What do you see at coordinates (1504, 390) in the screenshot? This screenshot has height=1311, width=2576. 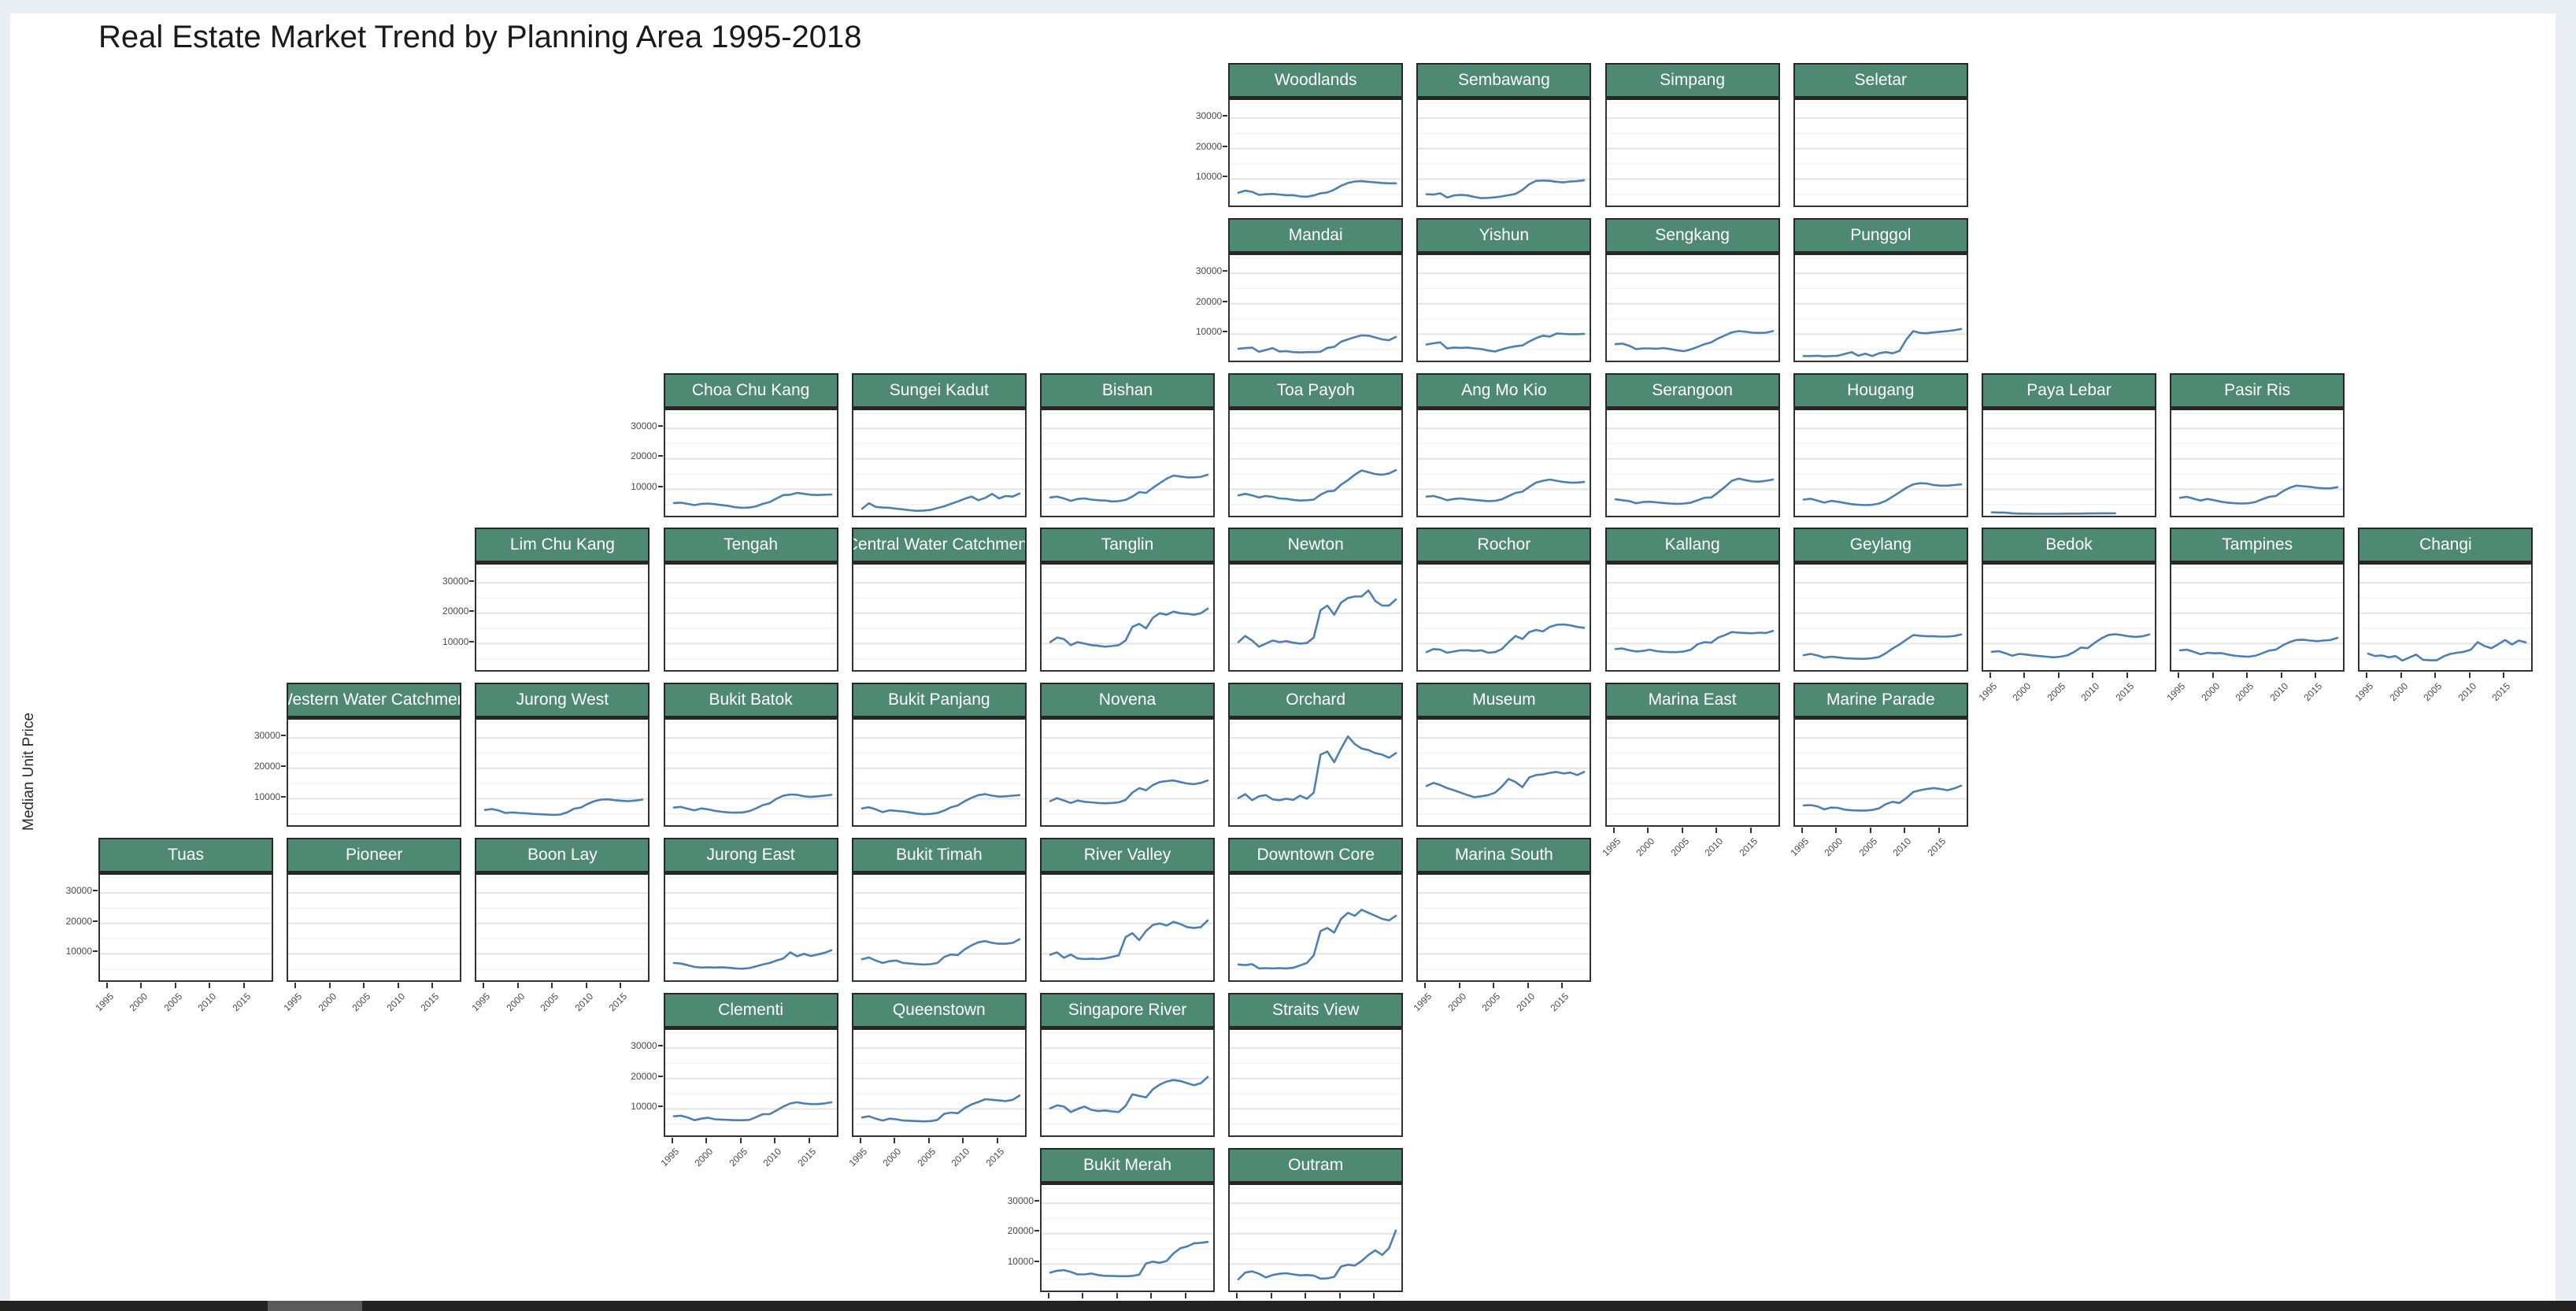 I see `facet-strip-label: Ang Mo Kio` at bounding box center [1504, 390].